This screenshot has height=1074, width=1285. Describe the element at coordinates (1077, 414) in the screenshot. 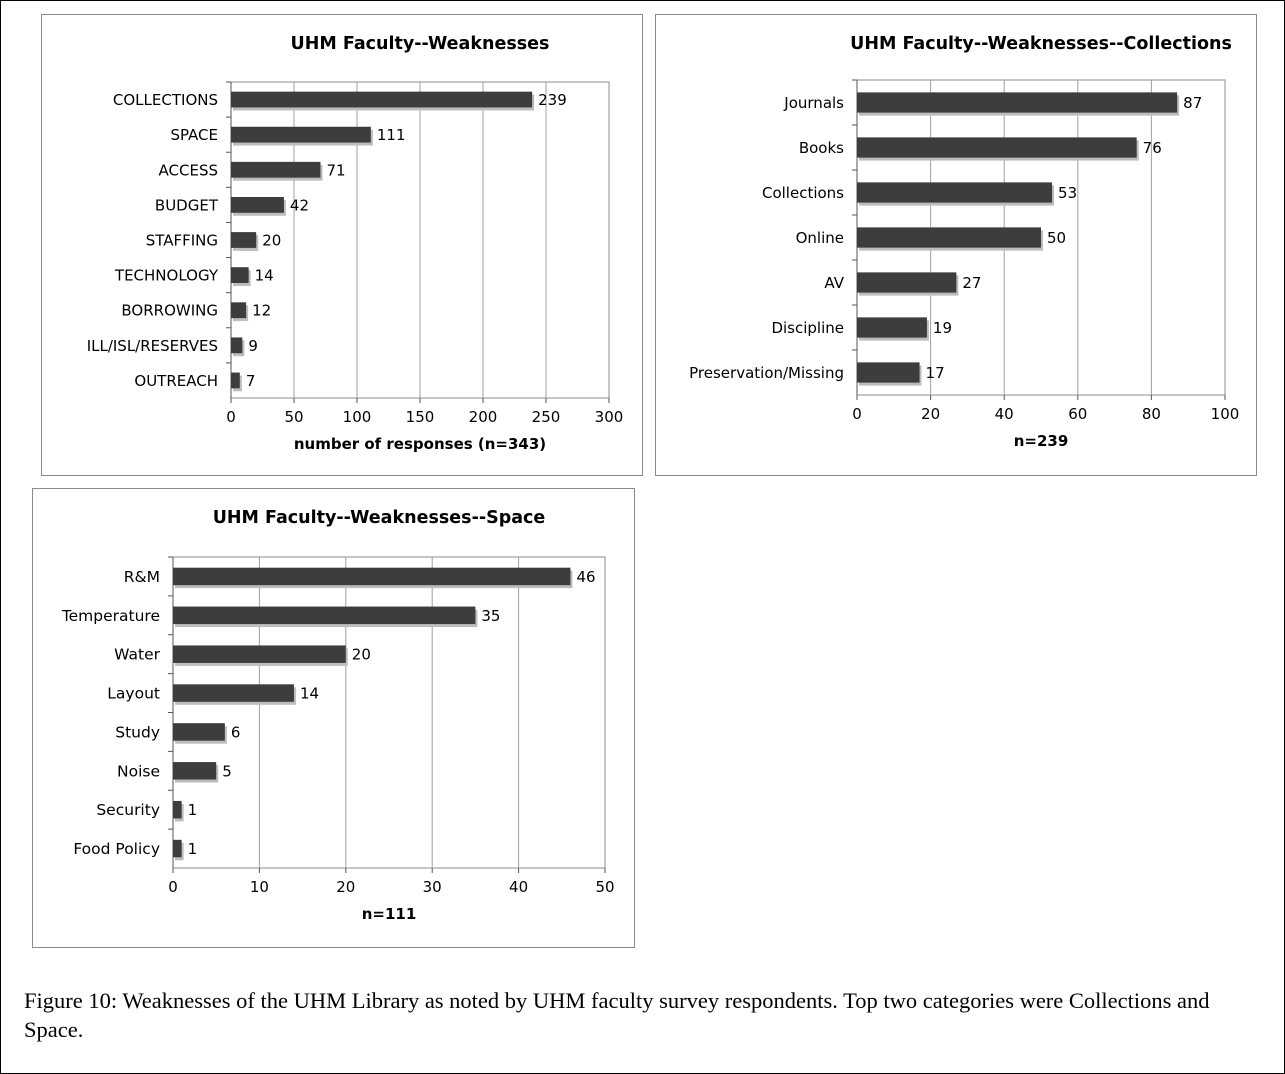

I see `collections-x-tick-label: 60` at that location.